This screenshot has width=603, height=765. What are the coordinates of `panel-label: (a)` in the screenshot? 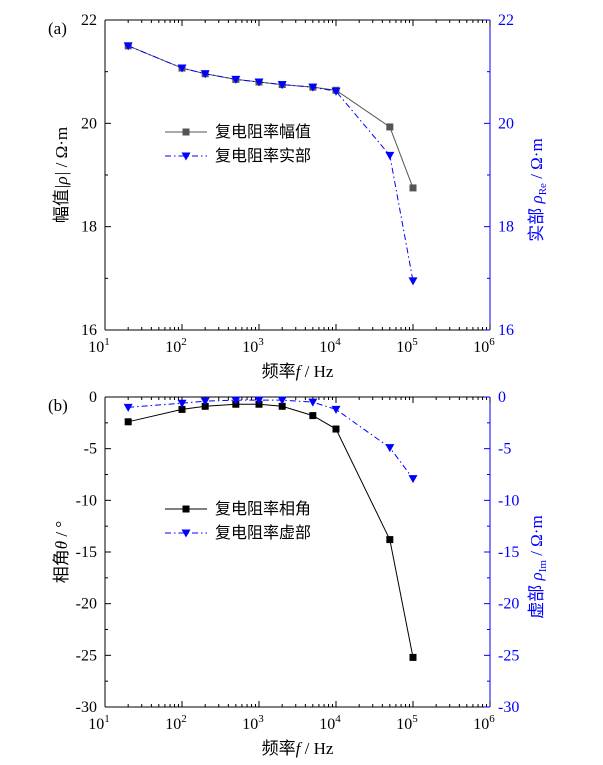 It's located at (57, 28).